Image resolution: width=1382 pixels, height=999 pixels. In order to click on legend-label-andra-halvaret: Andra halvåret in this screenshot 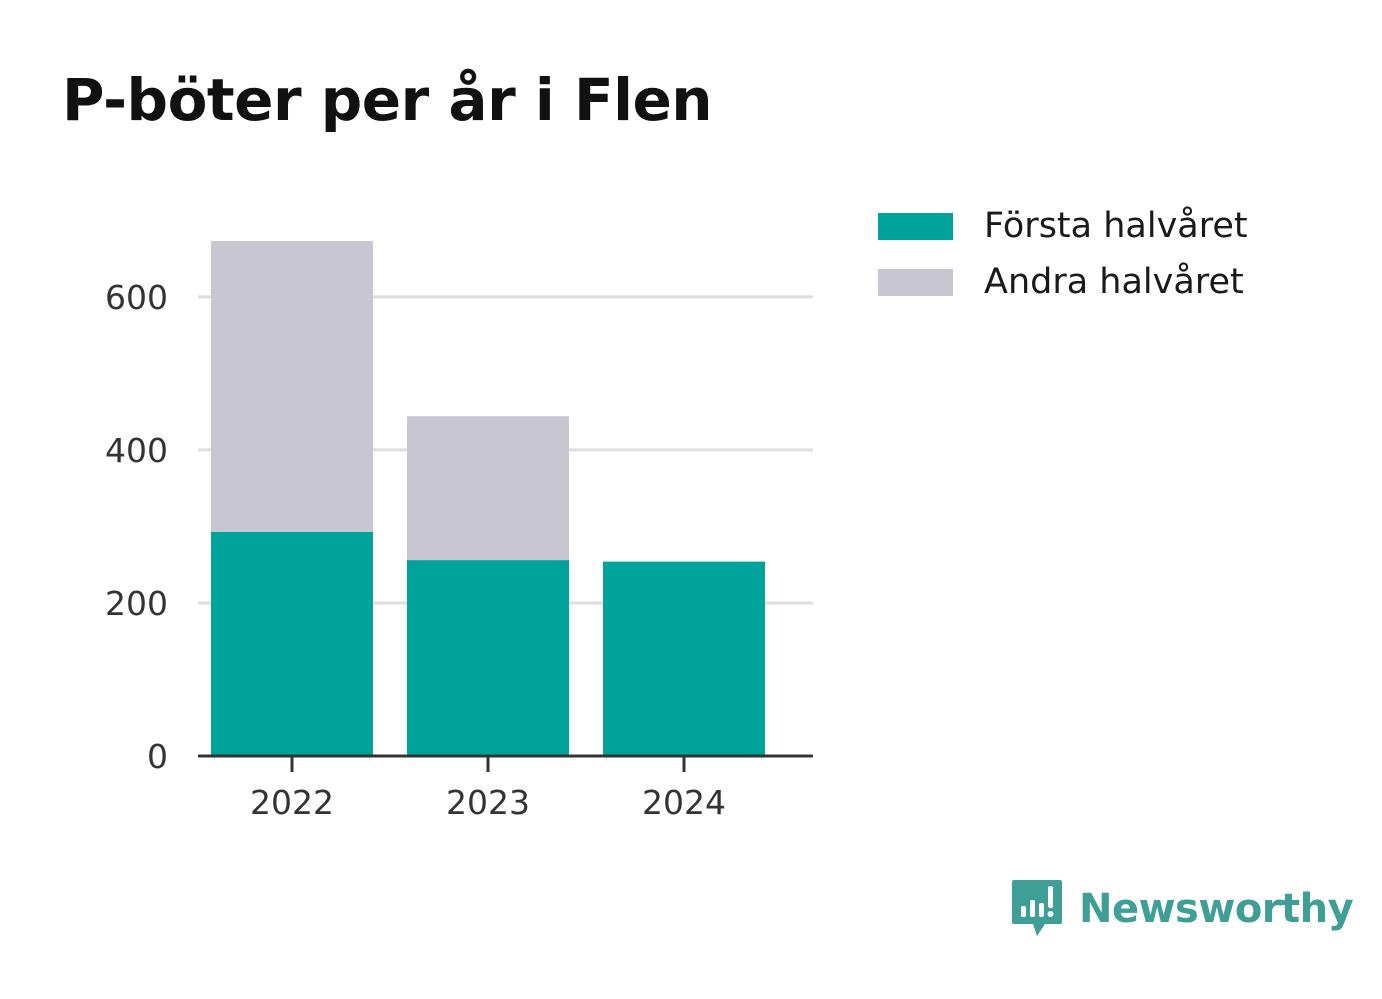, I will do `click(1114, 282)`.